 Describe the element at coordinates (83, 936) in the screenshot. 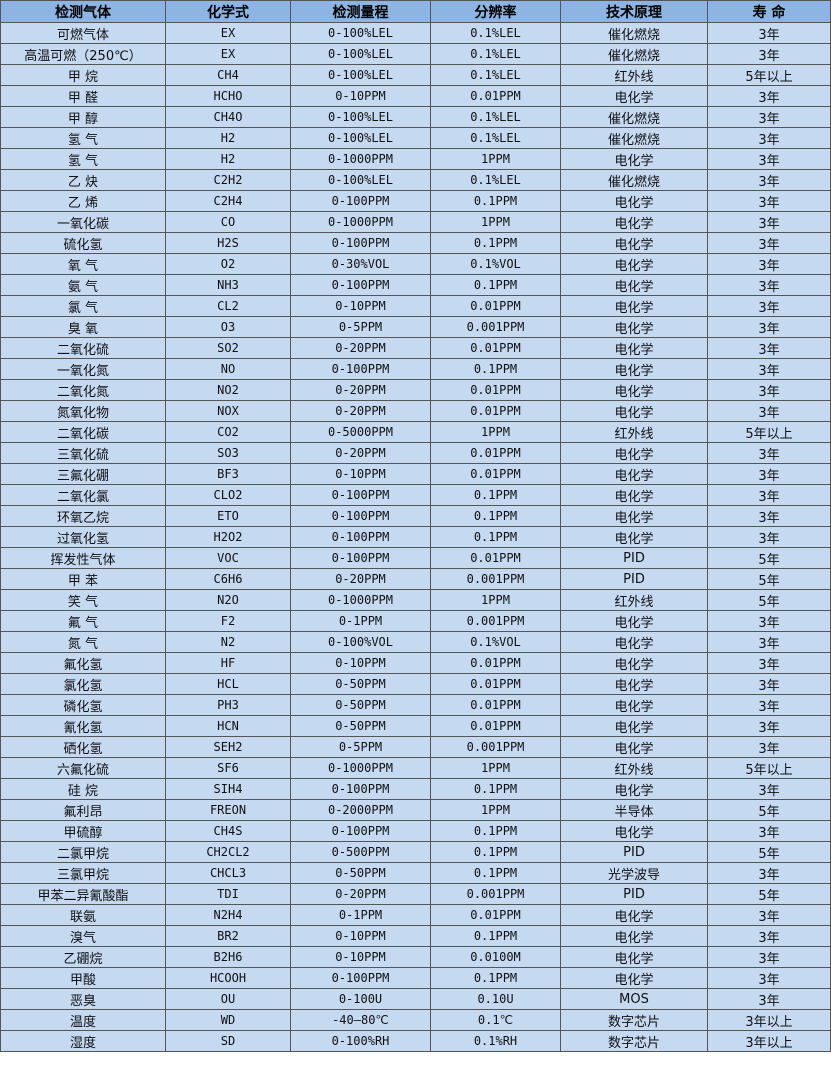

I see `cell-gas-name: 溴气` at that location.